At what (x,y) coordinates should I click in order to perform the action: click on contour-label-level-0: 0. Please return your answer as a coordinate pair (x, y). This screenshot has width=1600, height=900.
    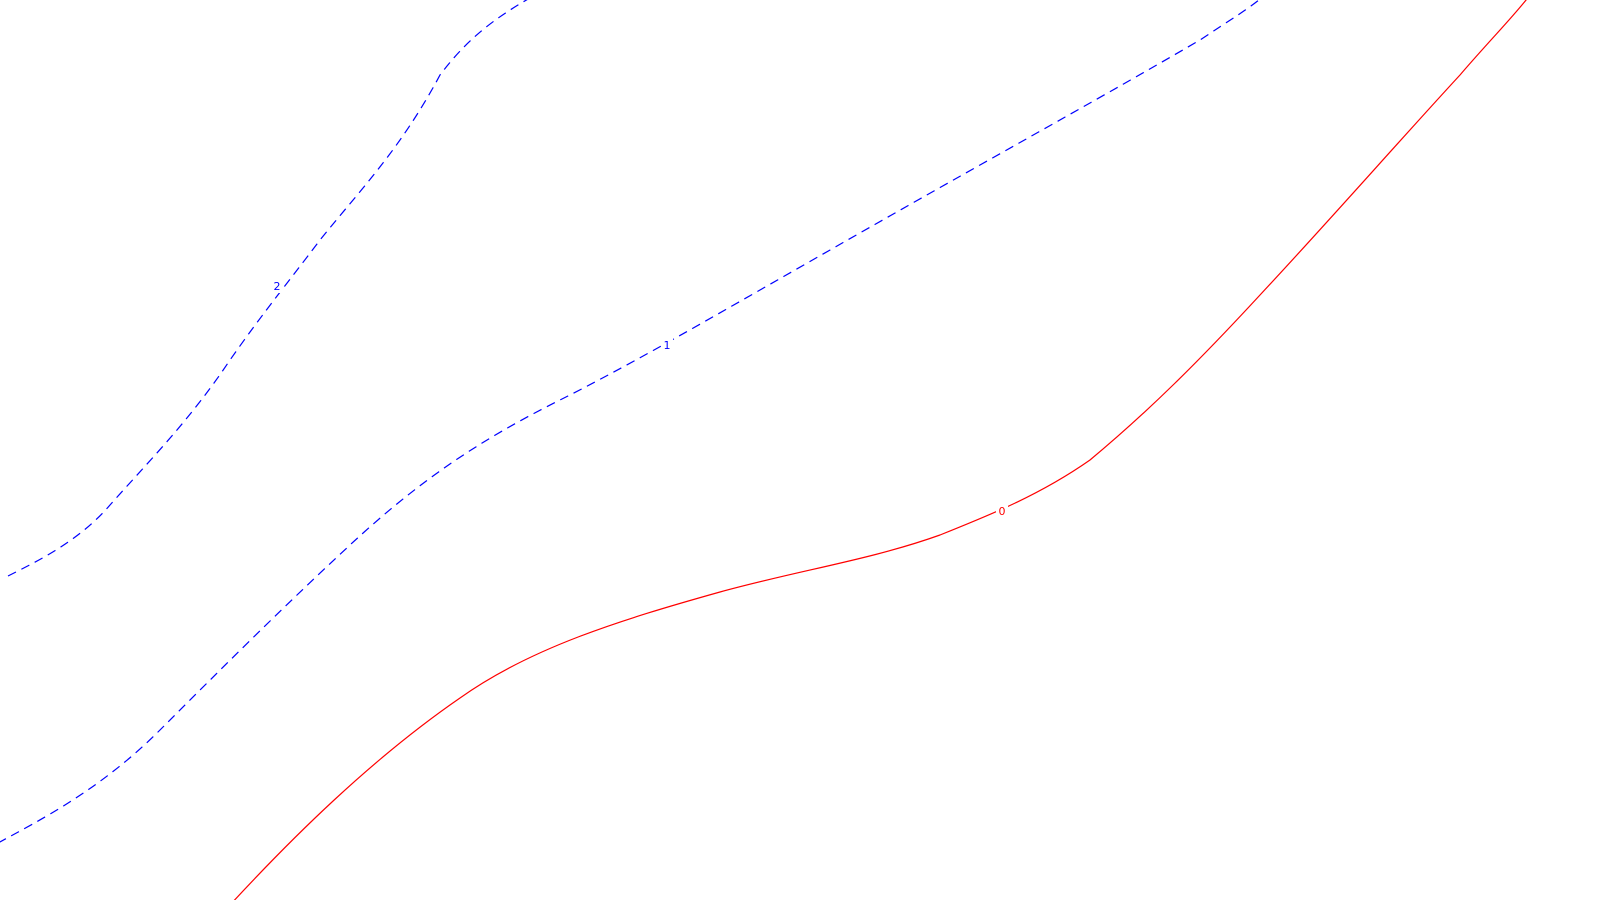
    Looking at the image, I should click on (1002, 511).